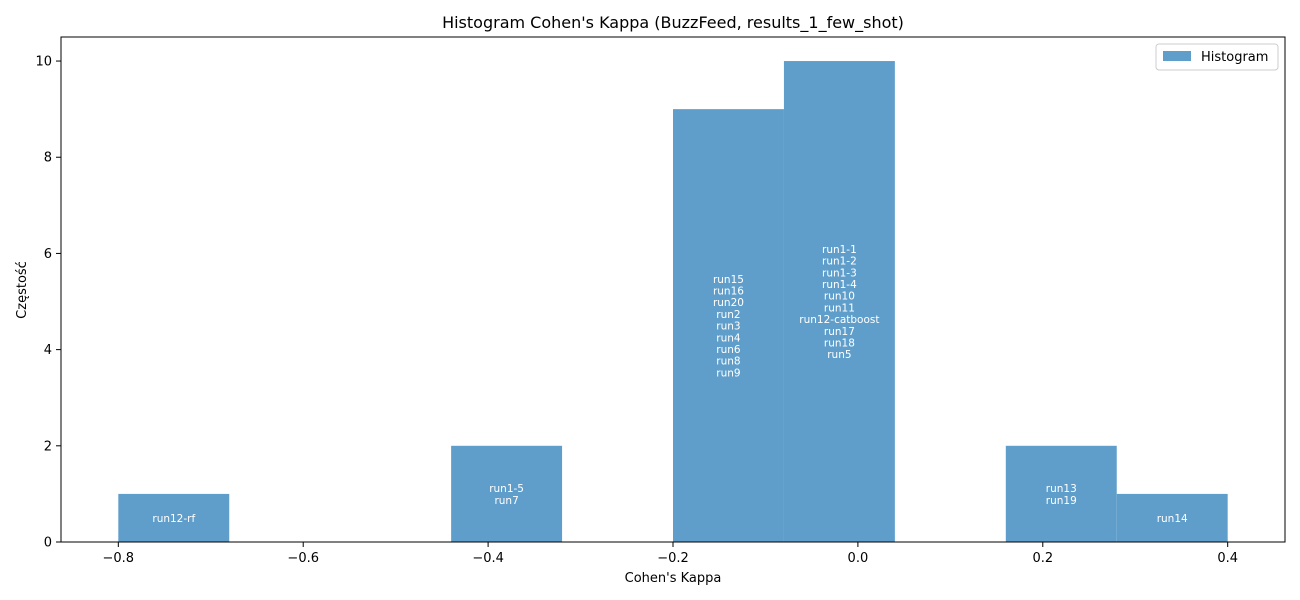 This screenshot has width=1300, height=600. Describe the element at coordinates (839, 285) in the screenshot. I see `bar-label-line: run1-4` at that location.